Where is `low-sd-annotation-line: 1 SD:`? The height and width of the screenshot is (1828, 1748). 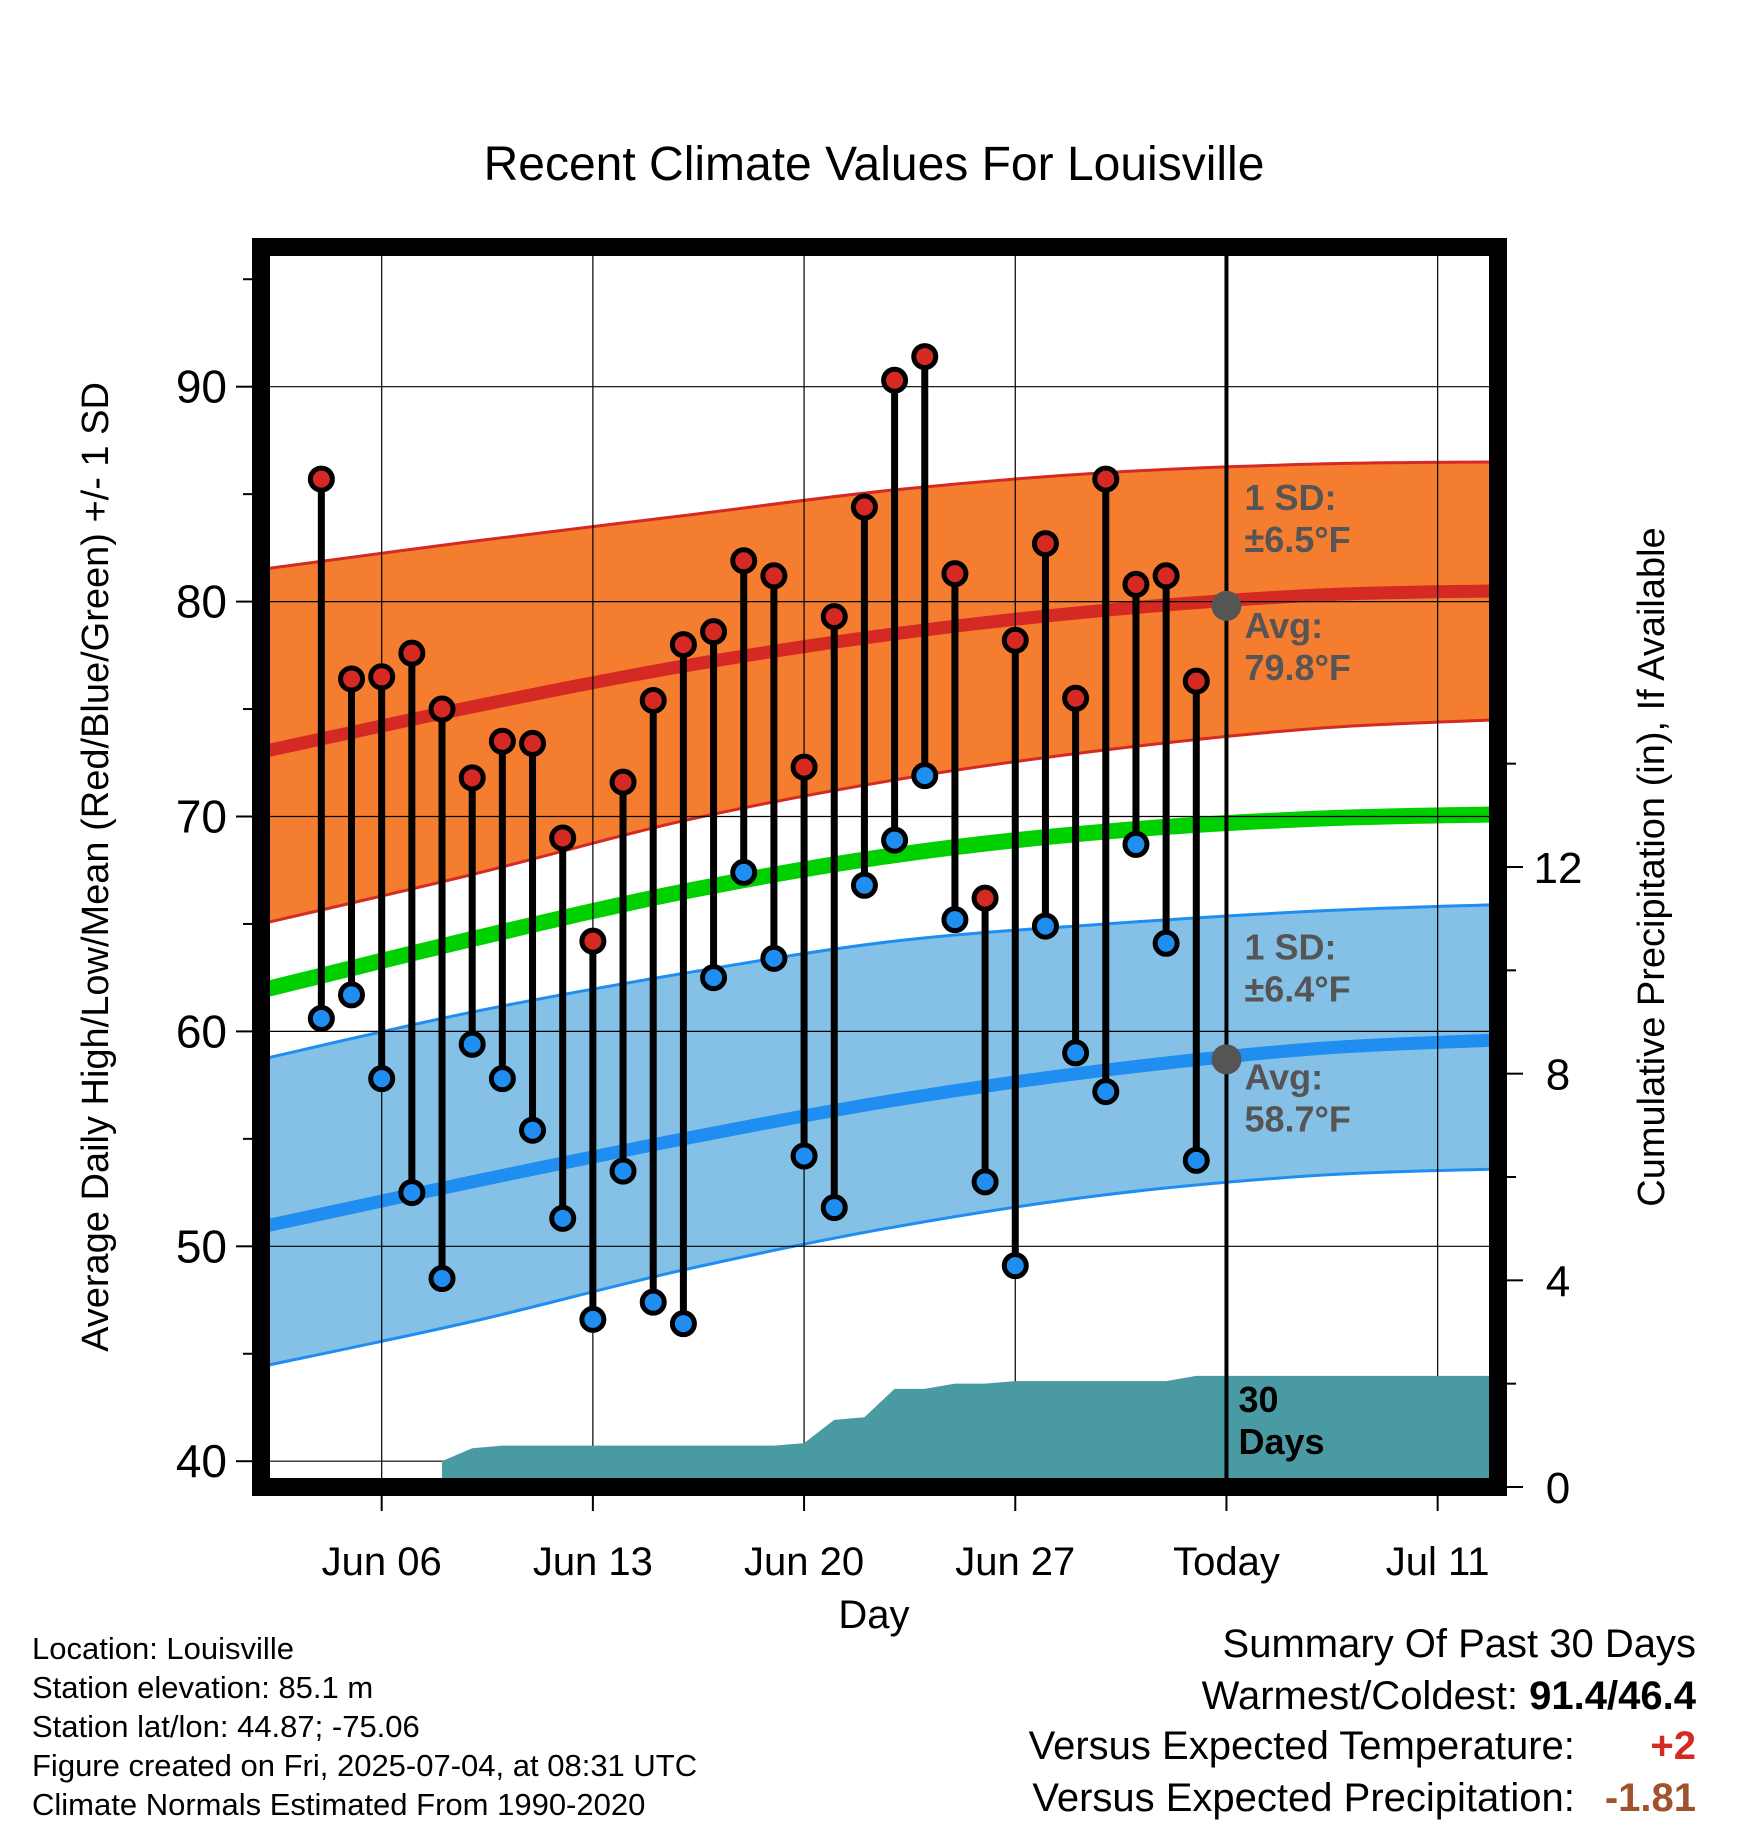 low-sd-annotation-line: 1 SD: is located at coordinates (1290, 946).